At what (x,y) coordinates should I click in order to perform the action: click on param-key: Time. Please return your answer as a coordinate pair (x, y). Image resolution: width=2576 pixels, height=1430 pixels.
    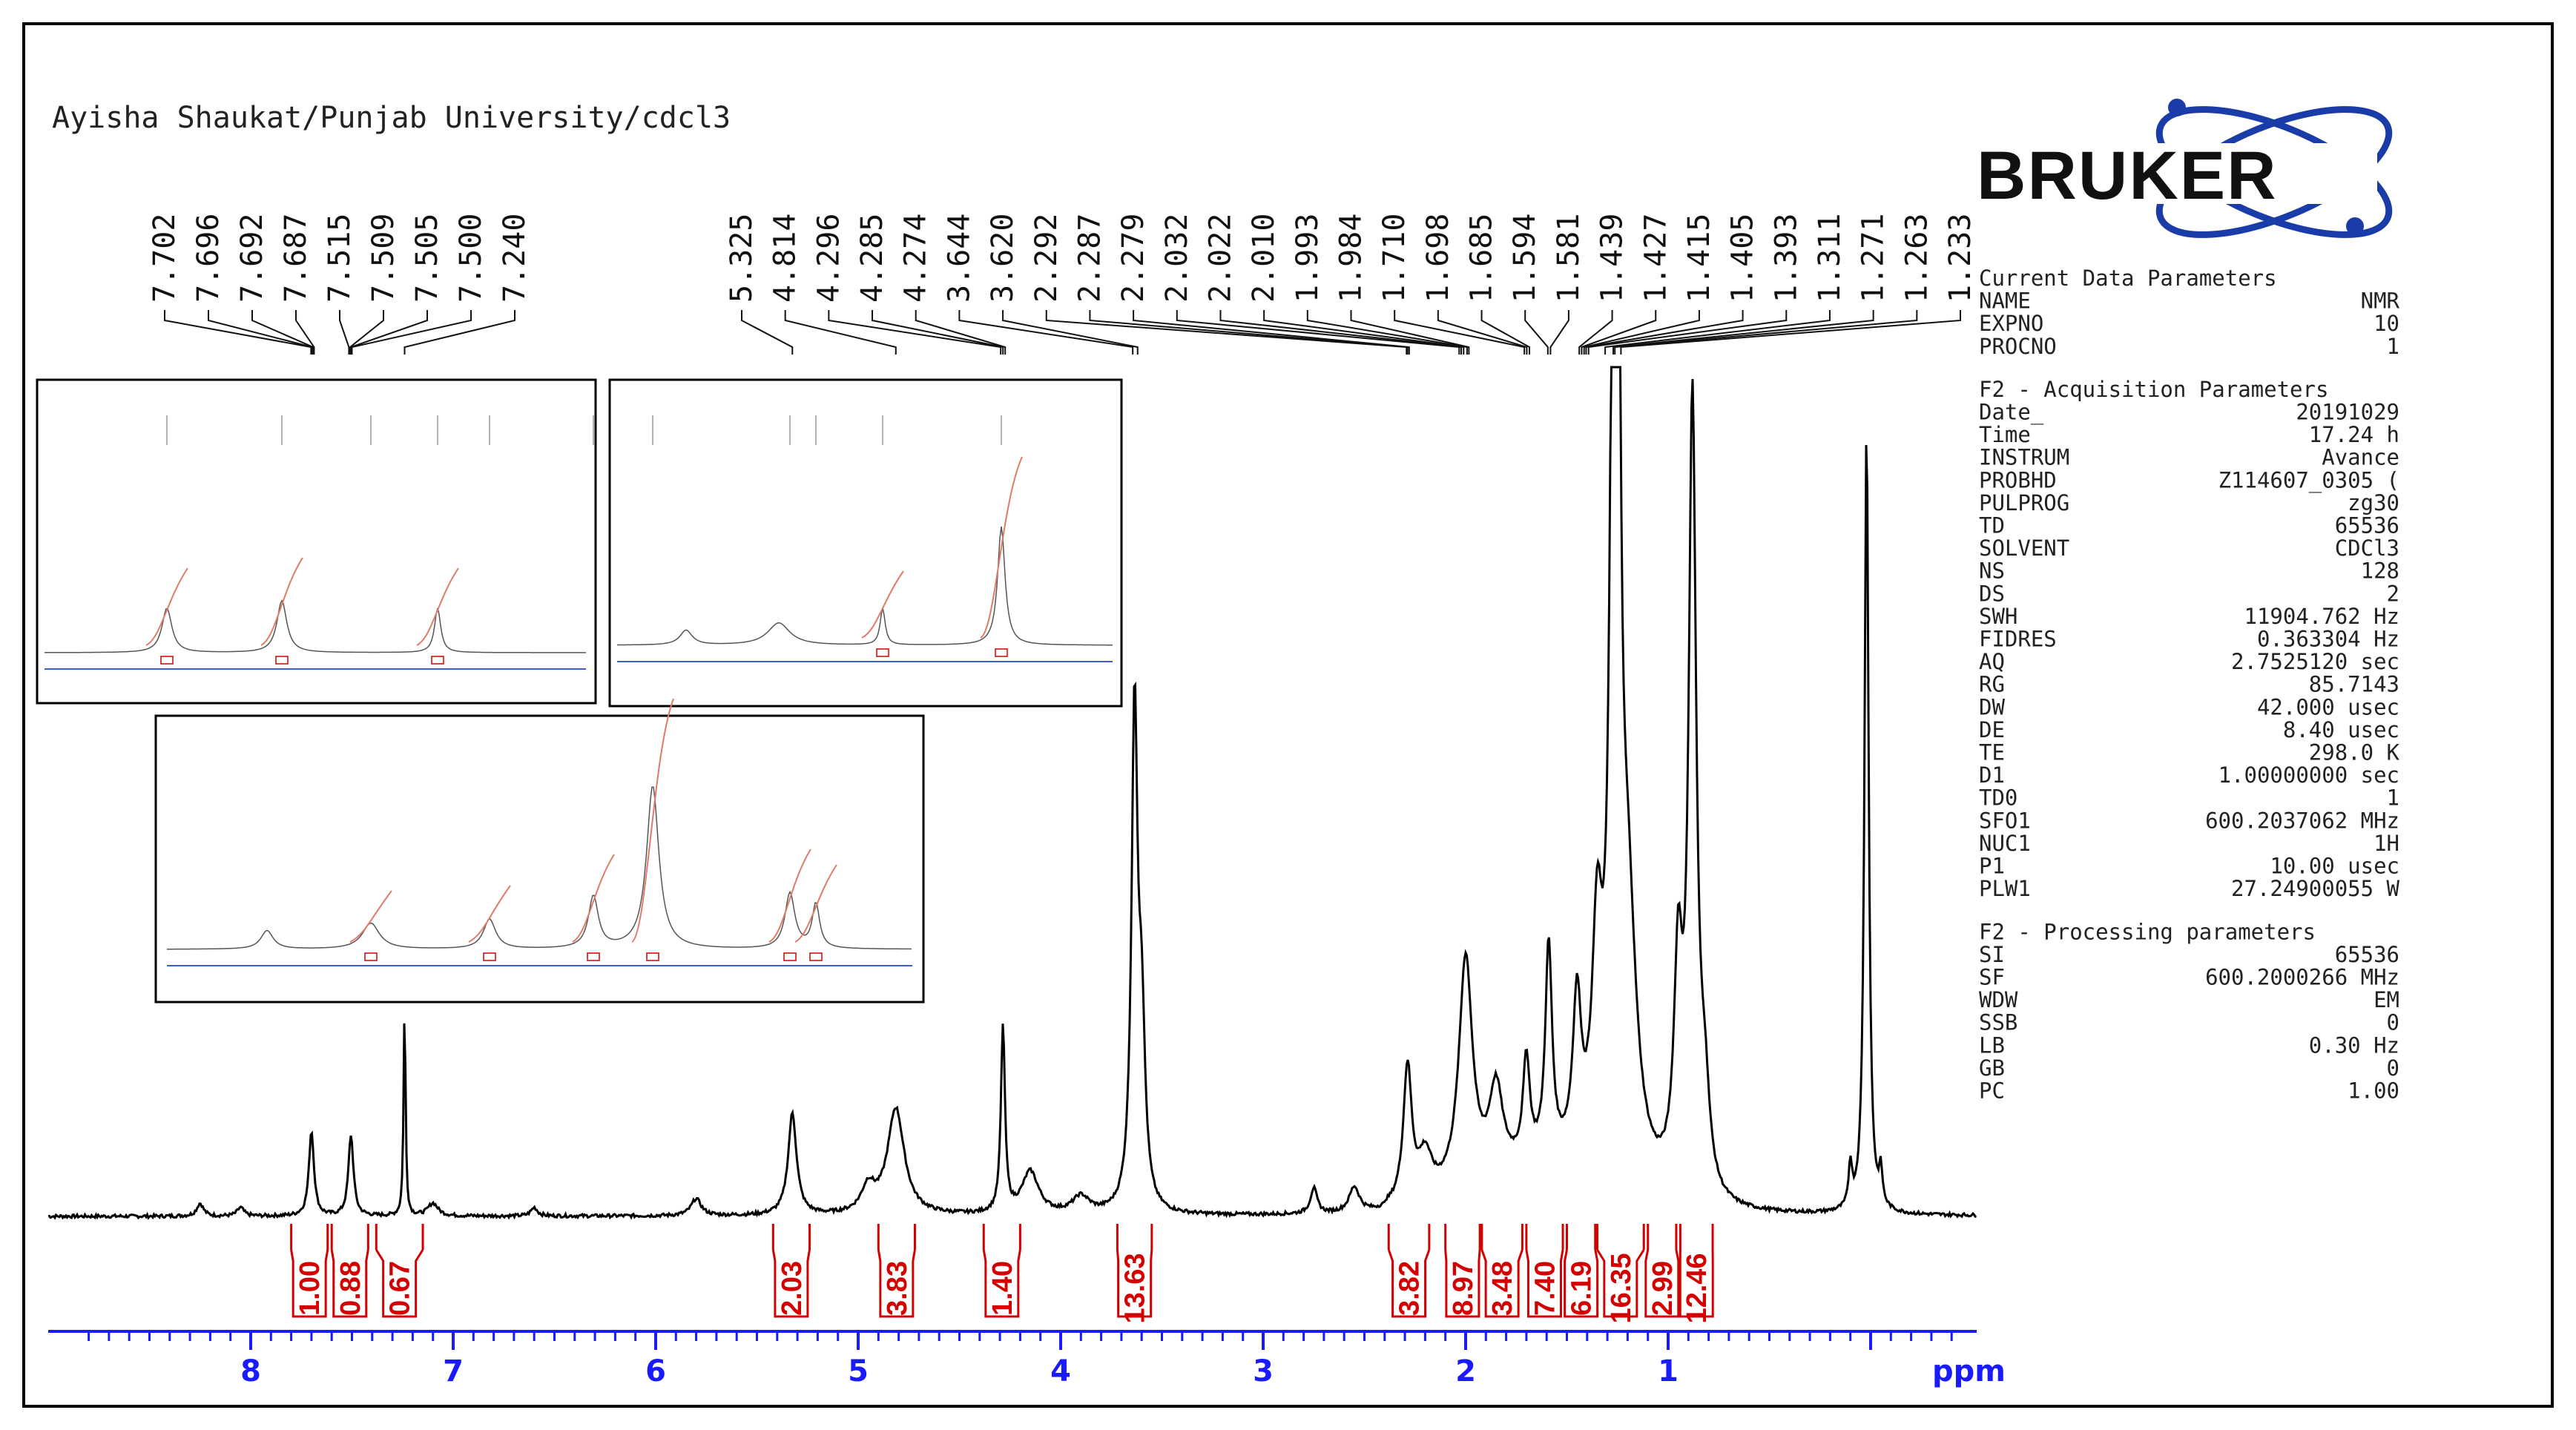
    Looking at the image, I should click on (2005, 434).